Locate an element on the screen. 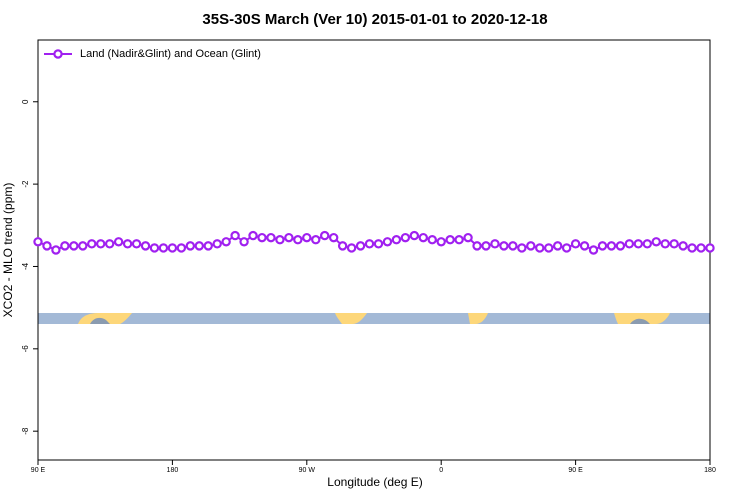  legend-label: Land (Nadir&Glint) and Ocean (Glint) is located at coordinates (170, 54).